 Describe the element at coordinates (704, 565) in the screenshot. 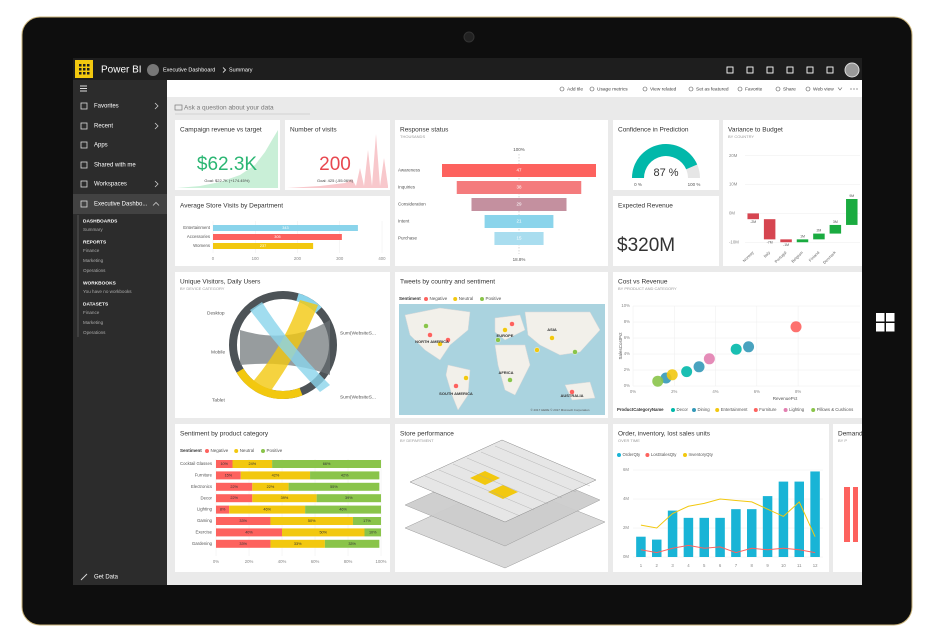

I see `x-tick-label: 5` at that location.